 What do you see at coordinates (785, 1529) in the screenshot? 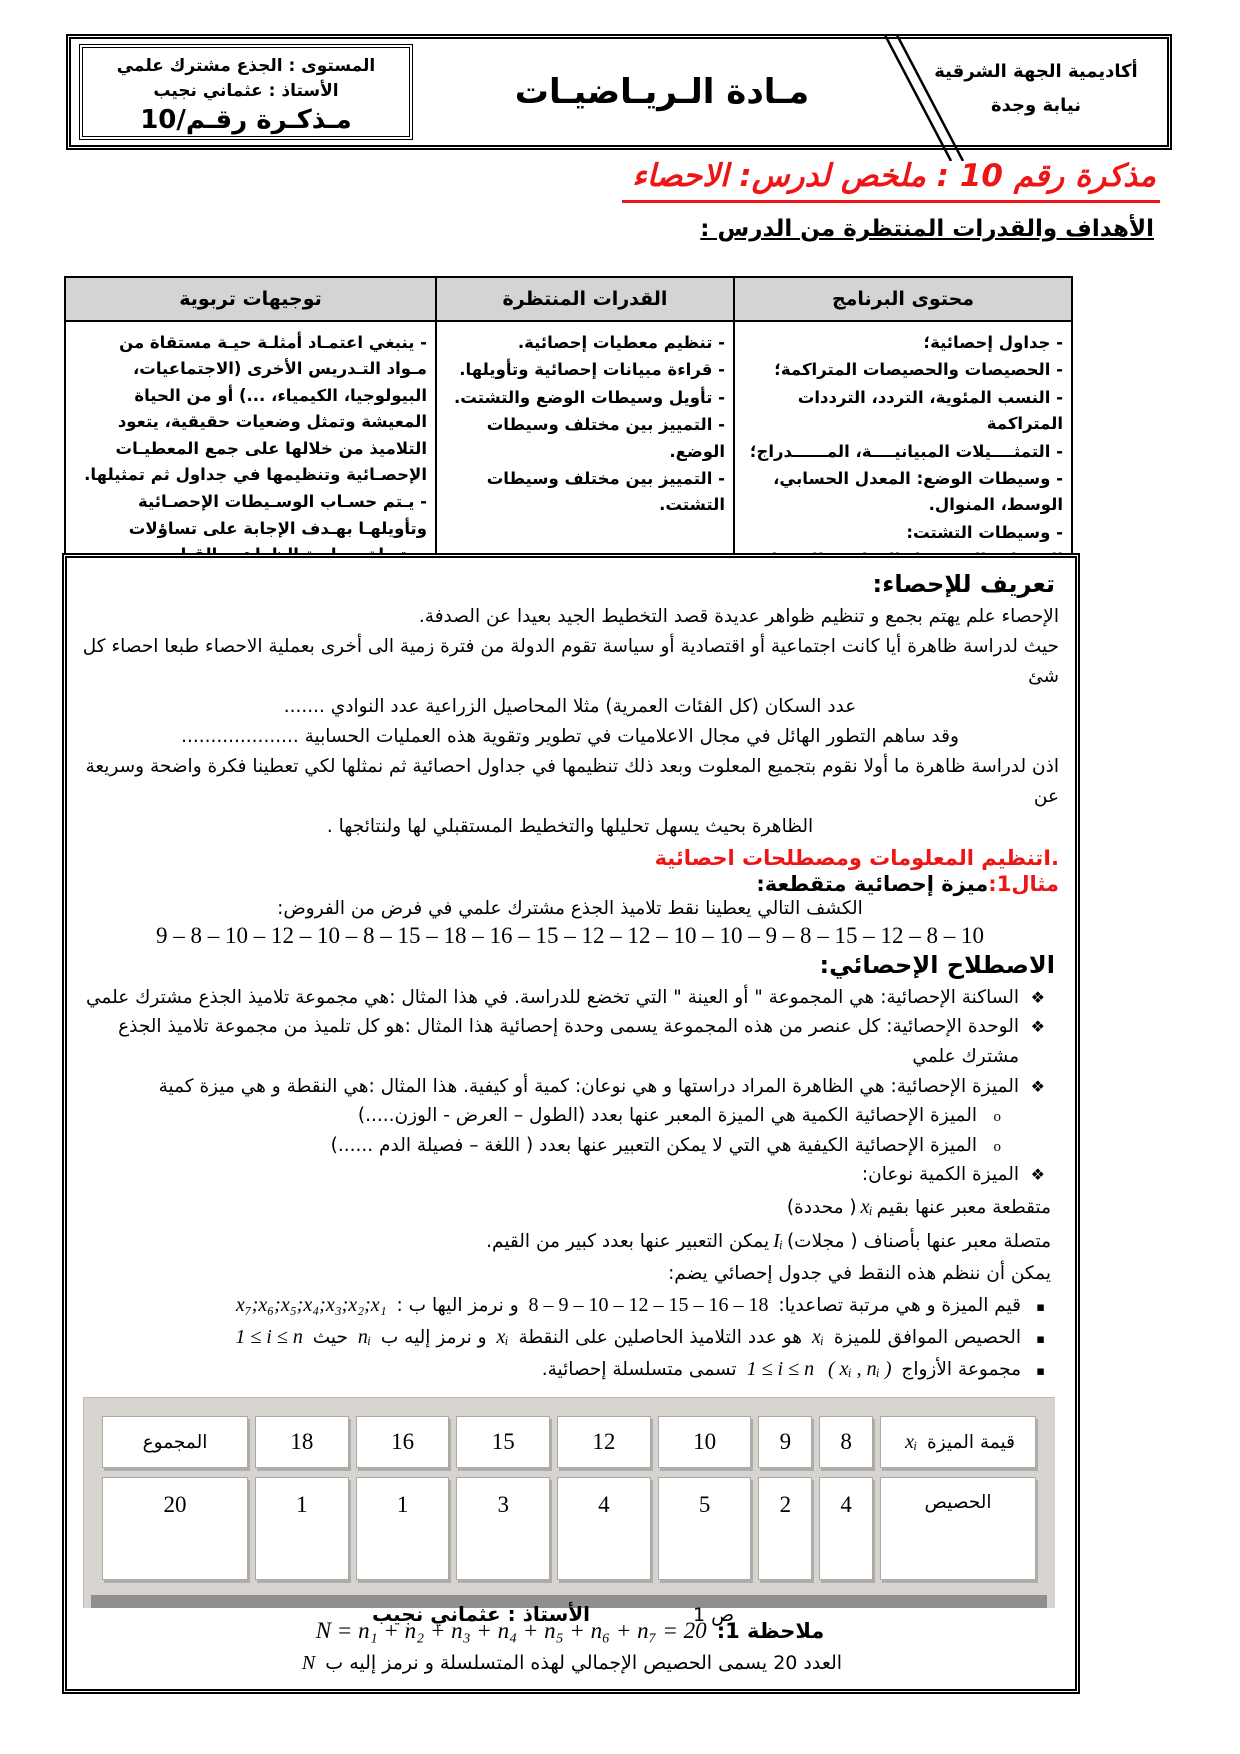
I see `count-cell: 2` at bounding box center [785, 1529].